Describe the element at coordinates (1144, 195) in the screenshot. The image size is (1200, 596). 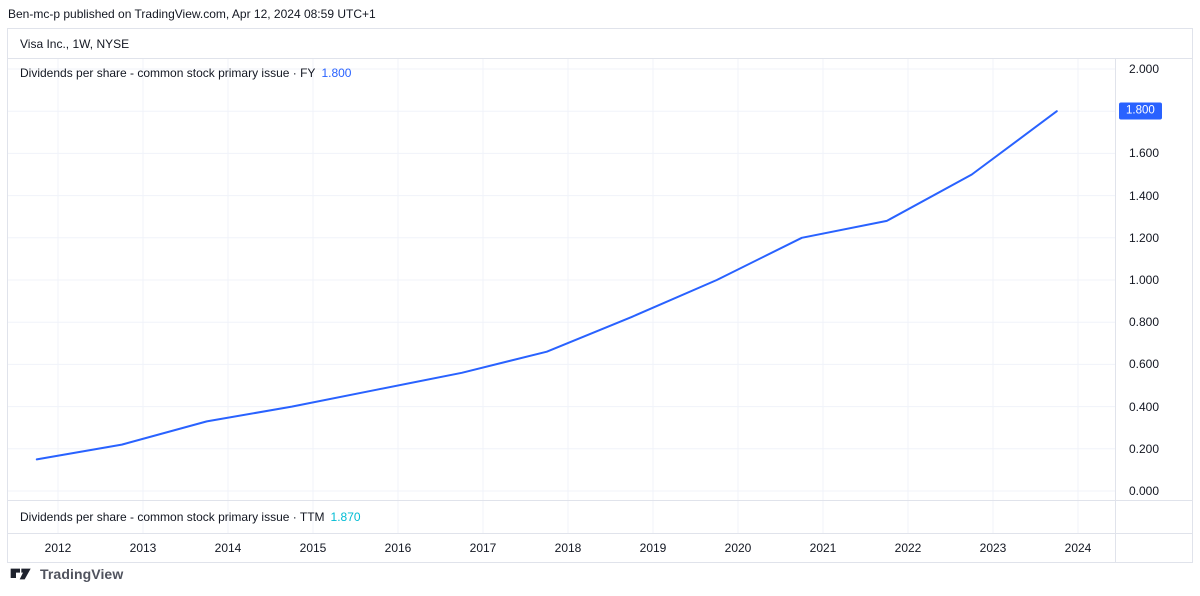
I see `price-tick-label: 1.400` at that location.